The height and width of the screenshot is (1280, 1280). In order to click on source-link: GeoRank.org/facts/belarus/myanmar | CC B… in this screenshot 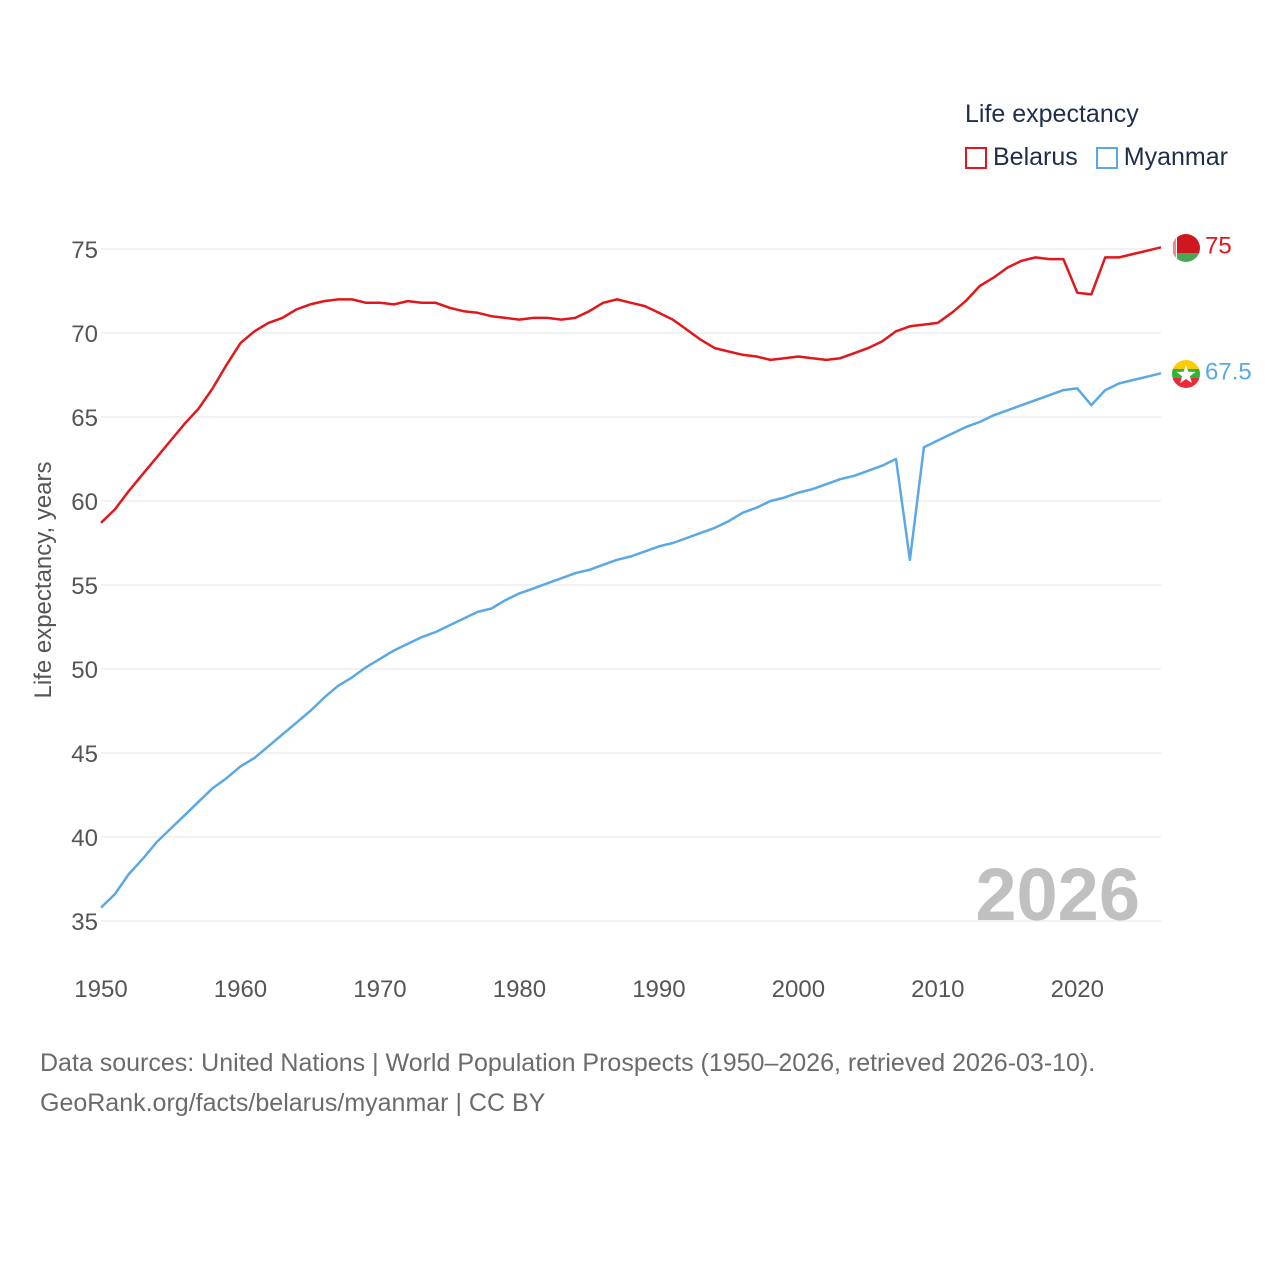, I will do `click(293, 1103)`.